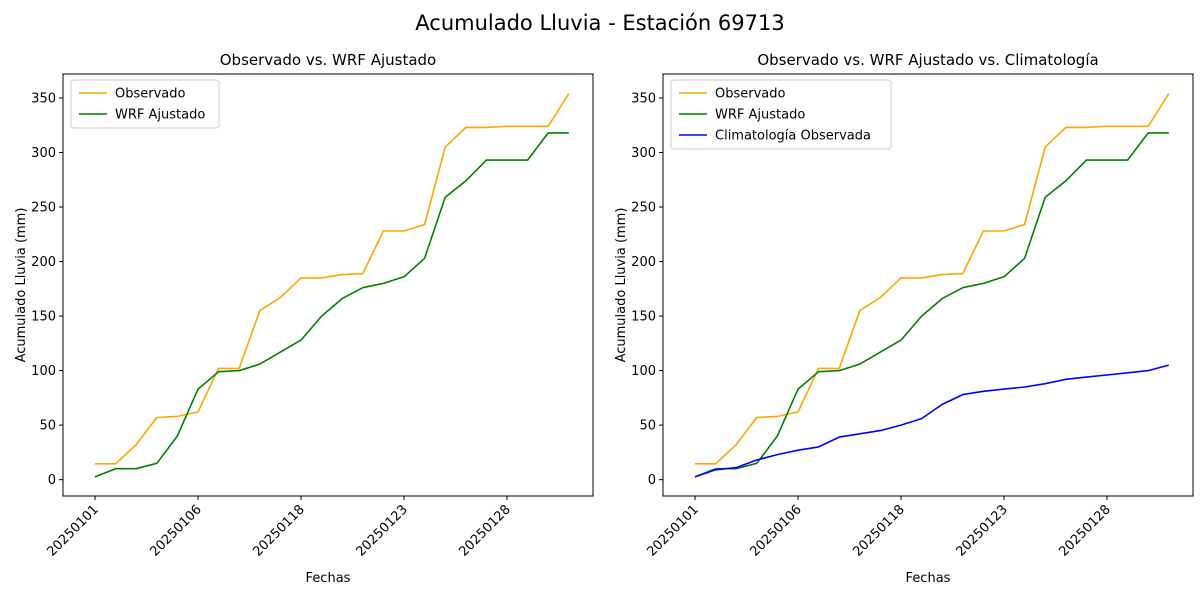 This screenshot has width=1200, height=600. What do you see at coordinates (643, 371) in the screenshot?
I see `chart1-y-tick-label: 100` at bounding box center [643, 371].